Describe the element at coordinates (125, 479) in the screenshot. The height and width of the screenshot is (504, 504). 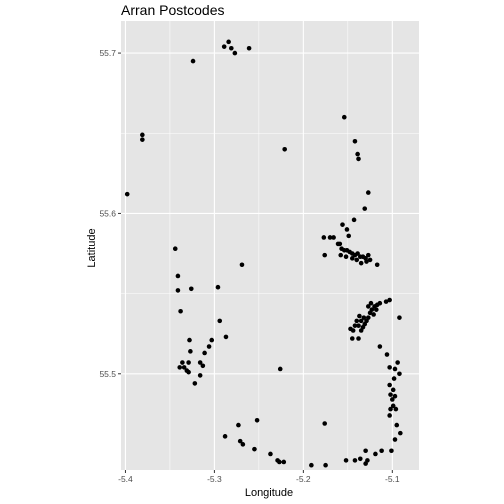
I see `x-tick-label: -5.4` at that location.